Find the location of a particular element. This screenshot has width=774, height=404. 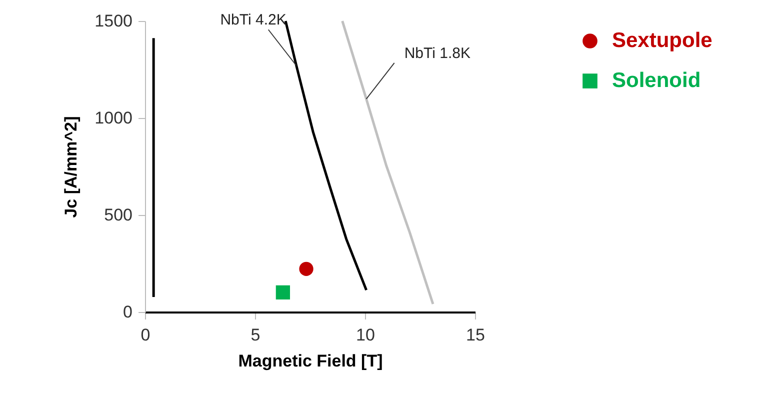

y-axis-title: Jc [A/mm^2] is located at coordinates (71, 167).